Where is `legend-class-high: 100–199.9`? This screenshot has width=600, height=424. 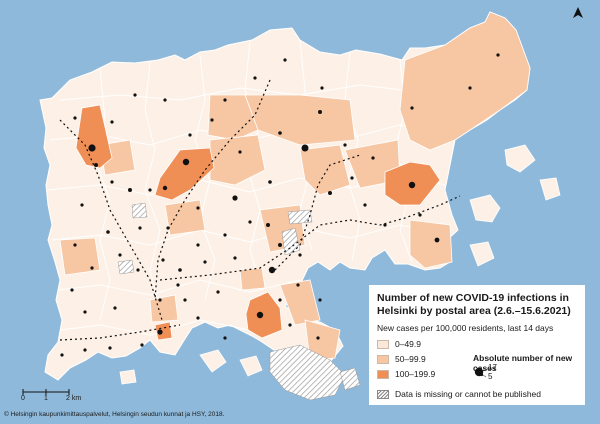
legend-class-high: 100–199.9 is located at coordinates (406, 374).